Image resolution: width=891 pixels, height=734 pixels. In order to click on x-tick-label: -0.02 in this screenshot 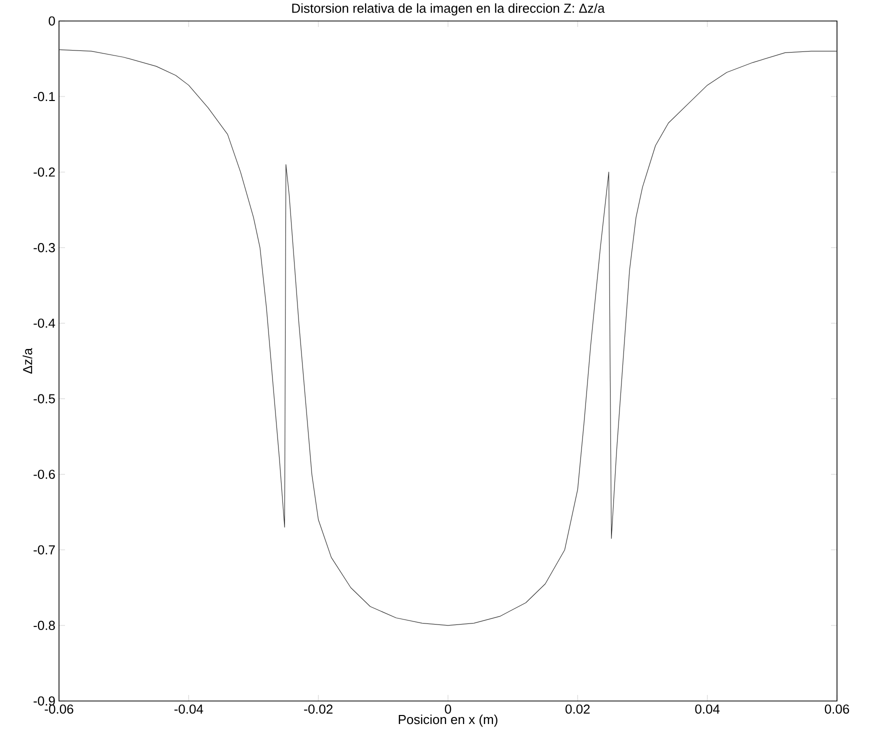, I will do `click(318, 709)`.